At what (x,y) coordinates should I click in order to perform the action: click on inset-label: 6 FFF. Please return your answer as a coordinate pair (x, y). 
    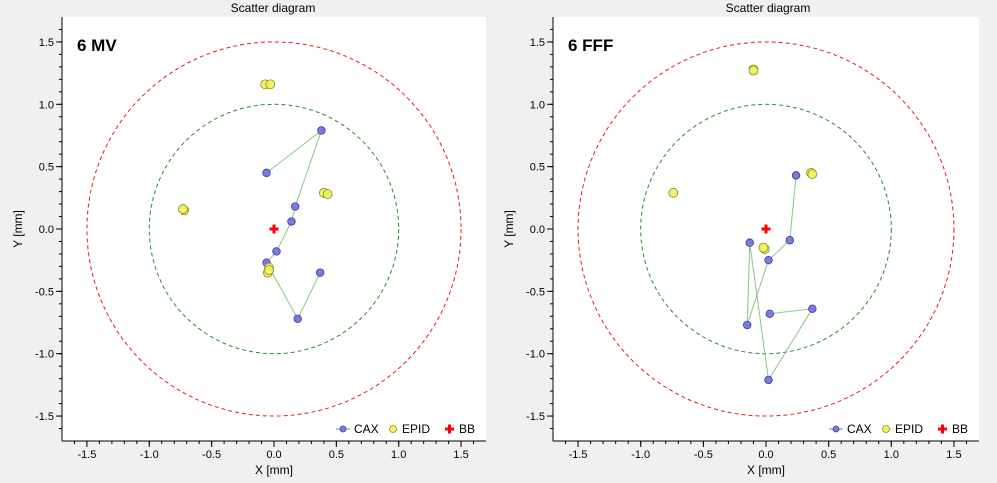
    Looking at the image, I should click on (590, 45).